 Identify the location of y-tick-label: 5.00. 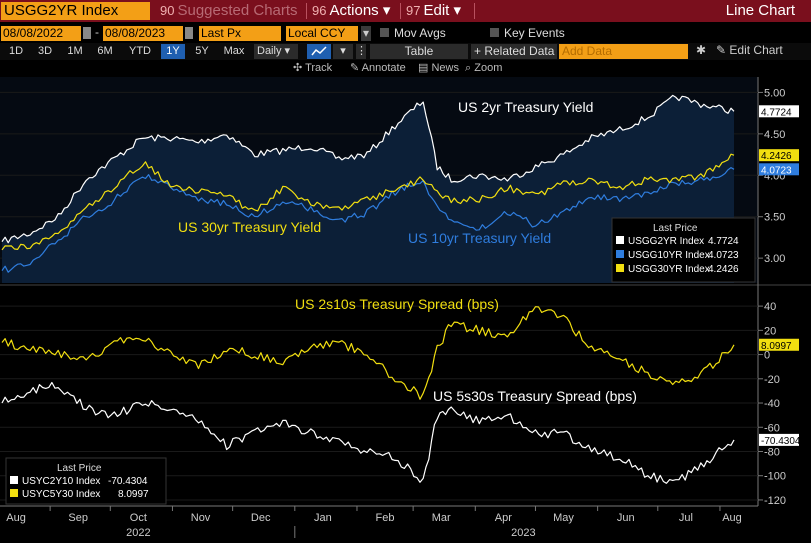
(774, 93).